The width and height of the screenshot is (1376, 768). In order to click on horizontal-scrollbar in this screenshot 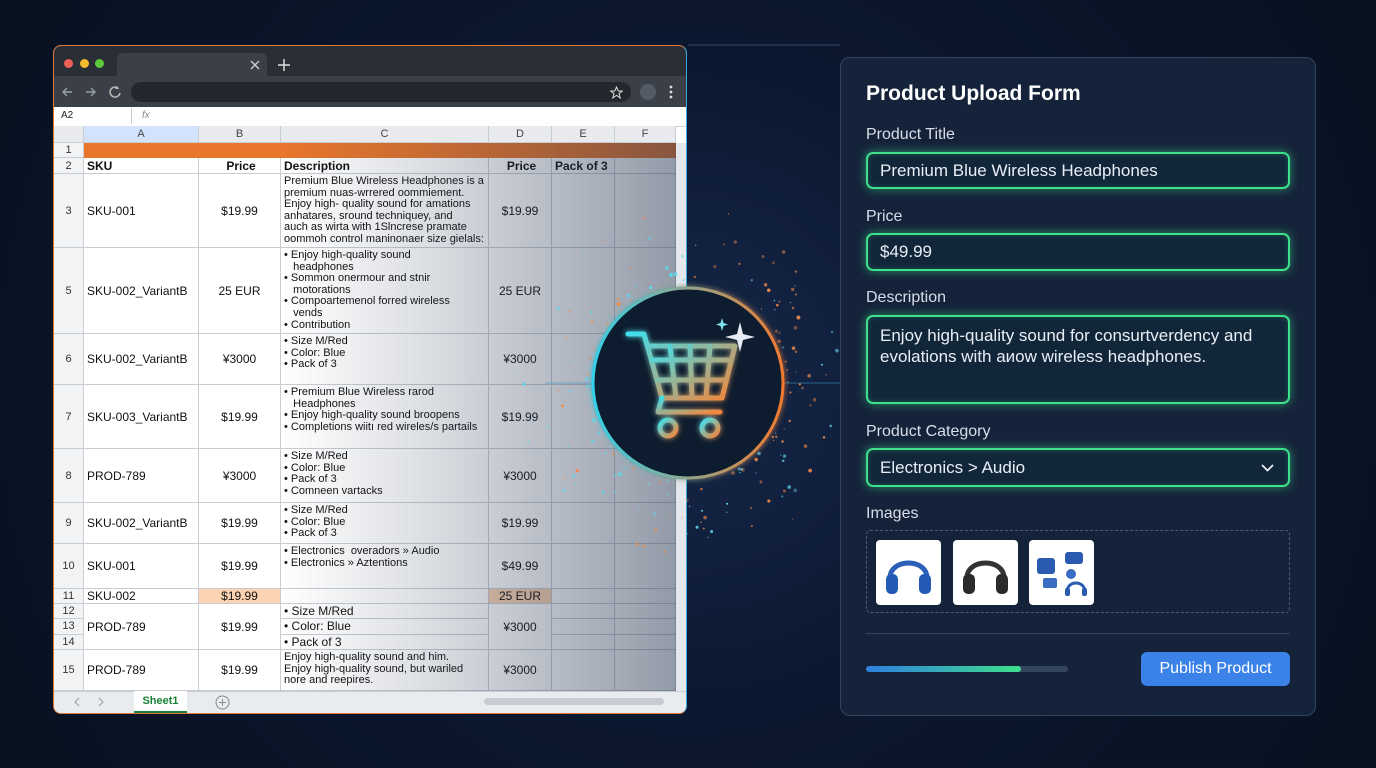, I will do `click(574, 701)`.